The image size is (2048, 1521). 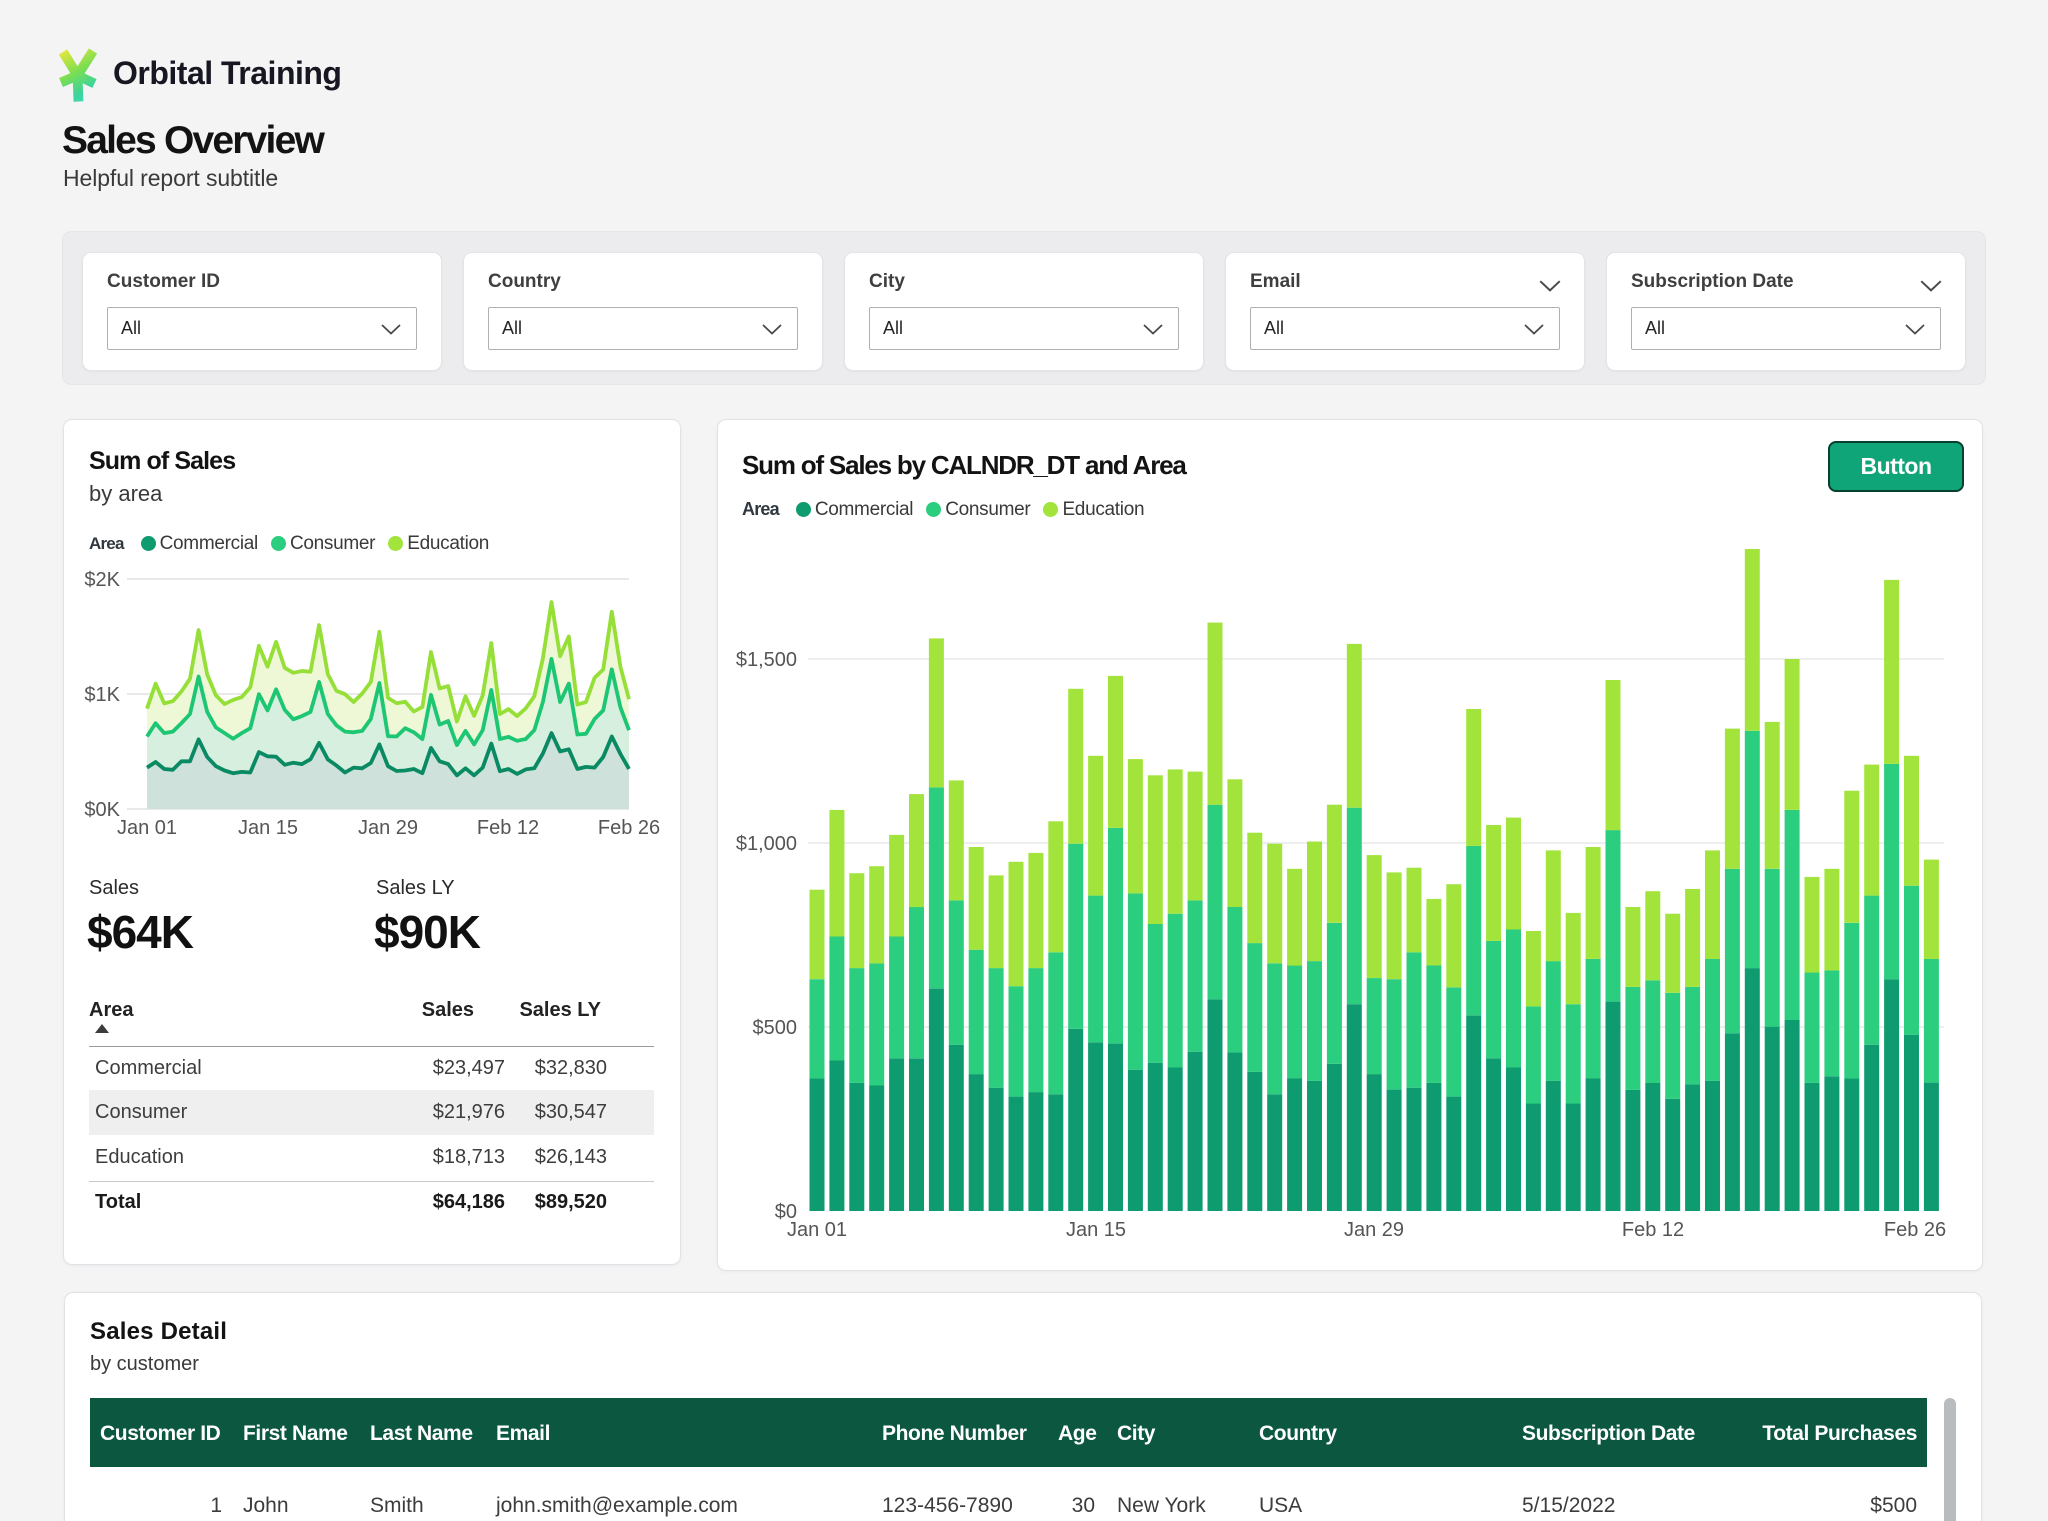 What do you see at coordinates (1161, 1505) in the screenshot?
I see `svg-text: New York` at bounding box center [1161, 1505].